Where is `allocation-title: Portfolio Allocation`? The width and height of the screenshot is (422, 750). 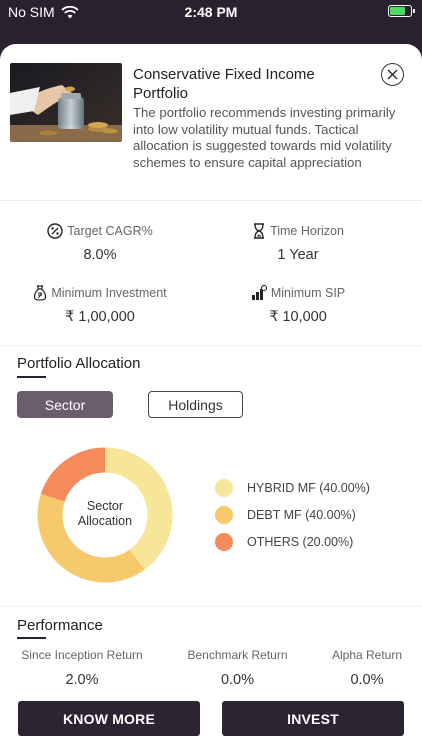 allocation-title: Portfolio Allocation is located at coordinates (79, 363).